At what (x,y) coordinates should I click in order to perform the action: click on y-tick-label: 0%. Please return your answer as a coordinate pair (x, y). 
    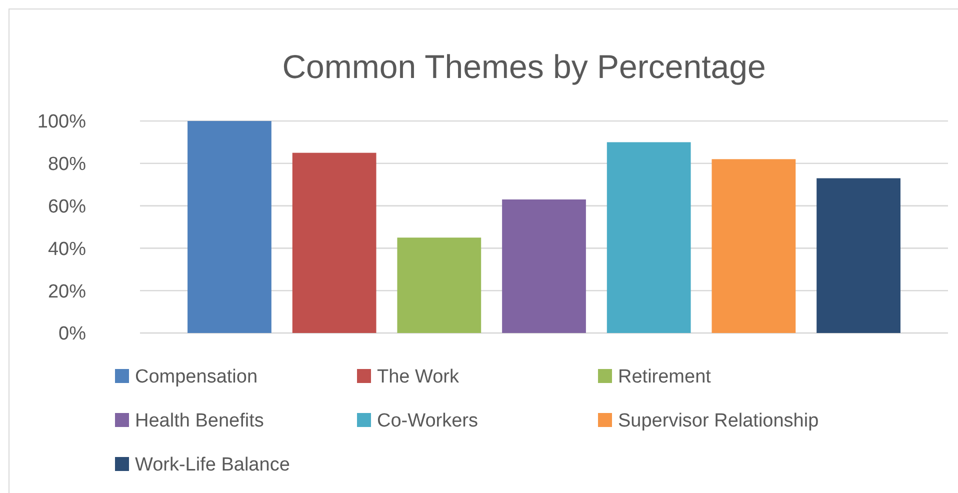
    Looking at the image, I should click on (72, 334).